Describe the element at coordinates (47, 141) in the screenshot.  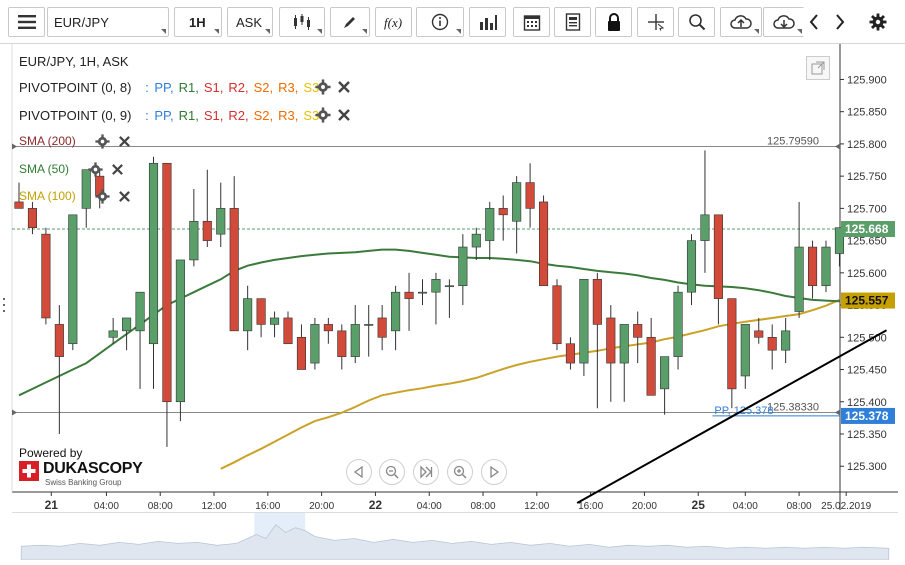
I see `sma200-label: SMA (200)` at that location.